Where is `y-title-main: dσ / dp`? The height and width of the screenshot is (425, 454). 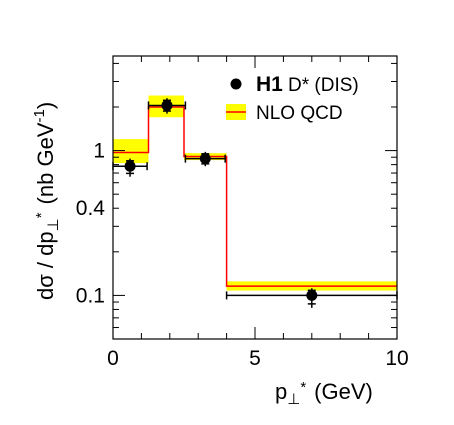 y-title-main: dσ / dp is located at coordinates (45, 265).